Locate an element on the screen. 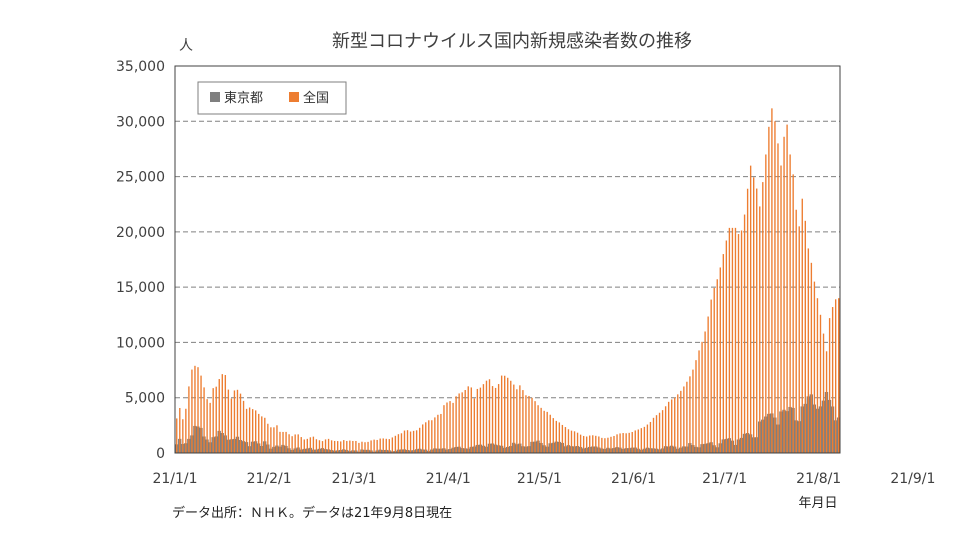 This screenshot has height=540, width=960. y-tick-label: 5,000 is located at coordinates (145, 399).